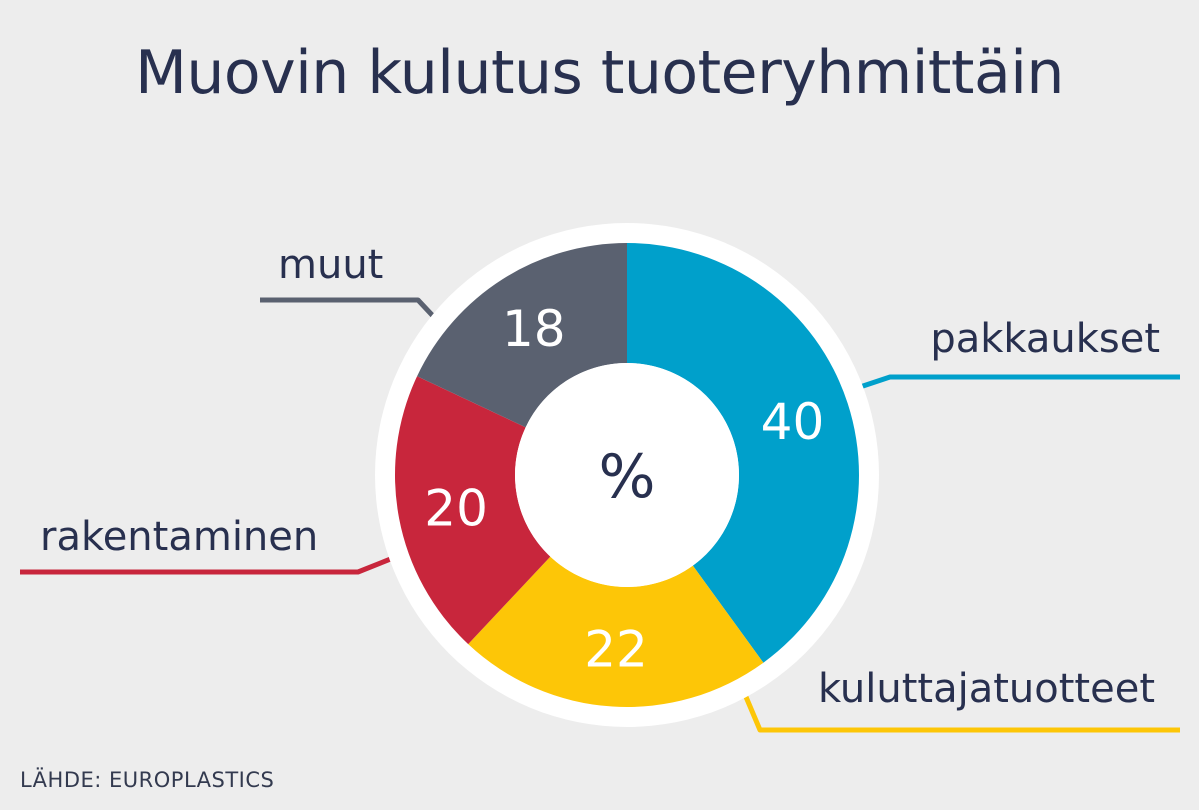 The width and height of the screenshot is (1199, 810). I want to click on slice-rakentaminen, so click(472, 510).